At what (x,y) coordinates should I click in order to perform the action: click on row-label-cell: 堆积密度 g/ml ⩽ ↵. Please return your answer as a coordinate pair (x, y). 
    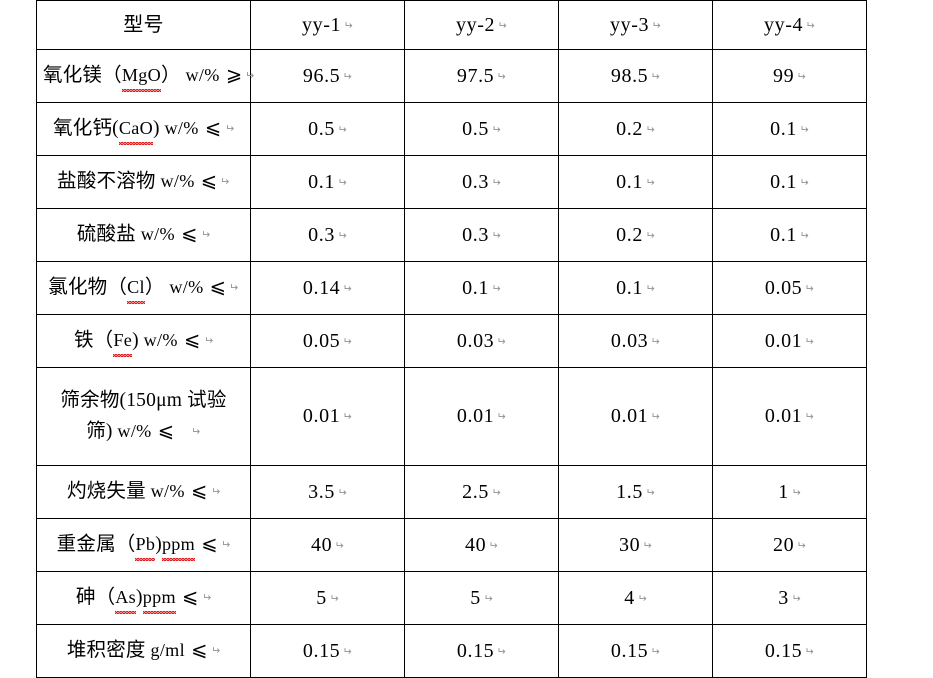
    Looking at the image, I should click on (143, 651).